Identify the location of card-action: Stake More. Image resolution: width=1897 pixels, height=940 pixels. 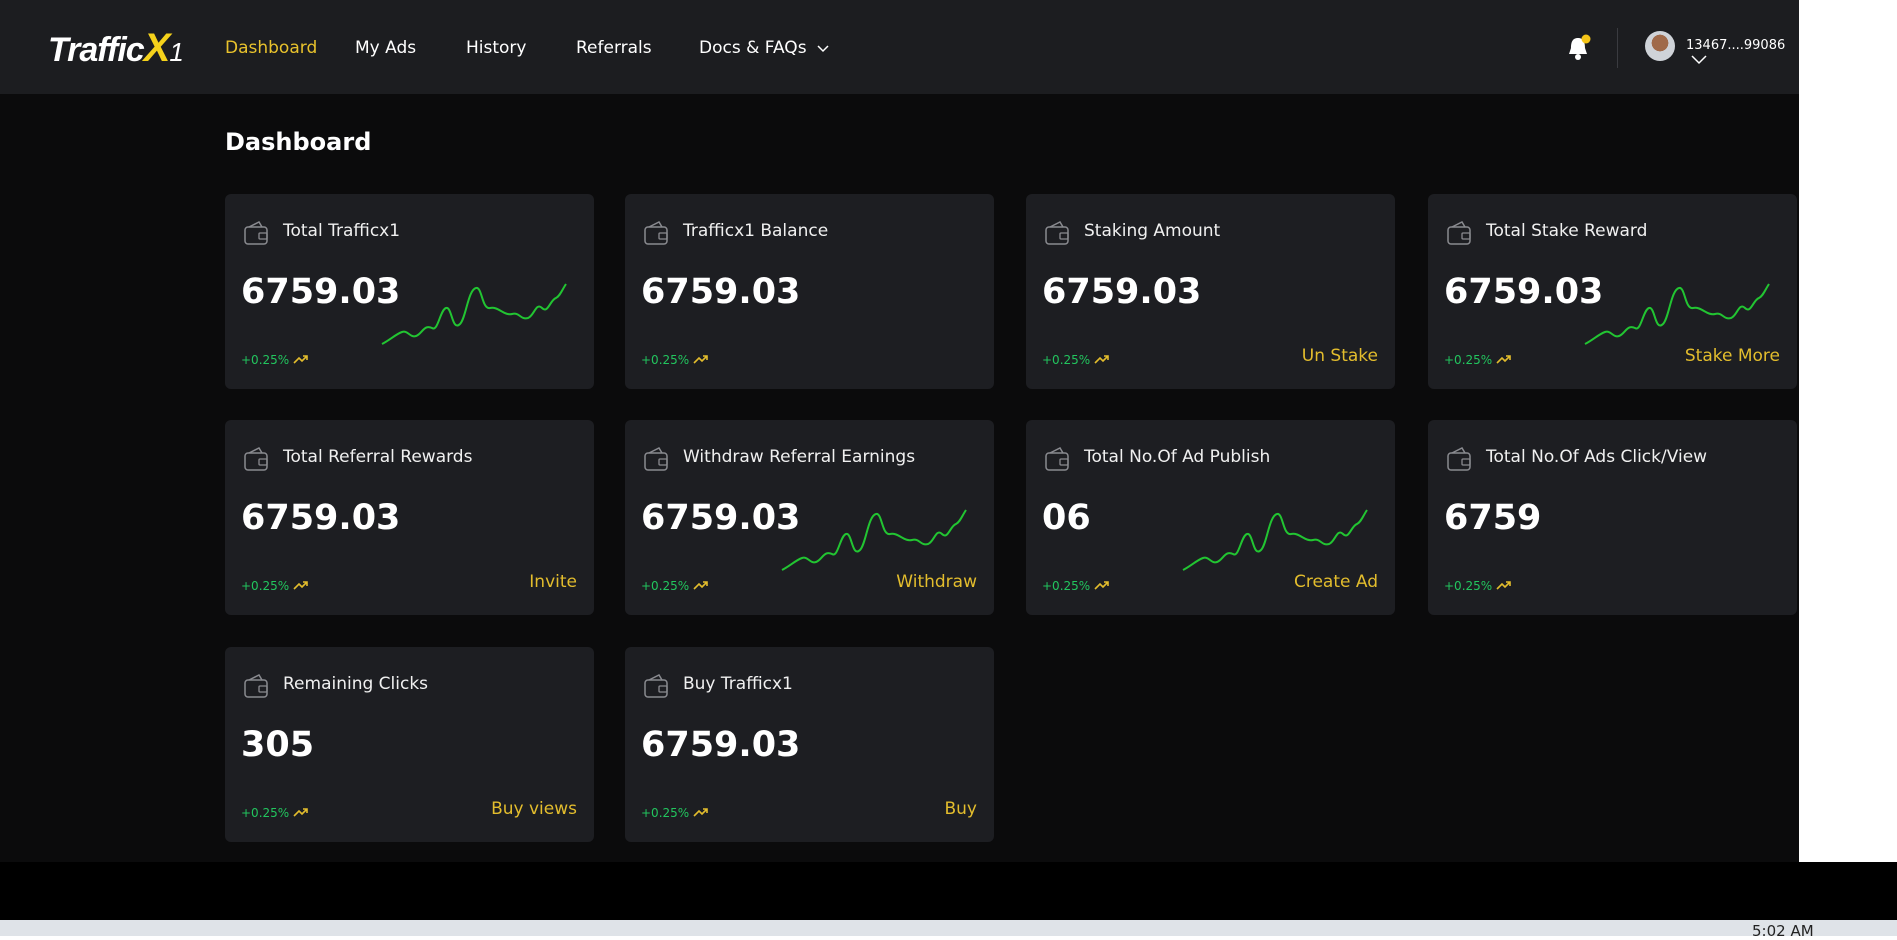
(1732, 356).